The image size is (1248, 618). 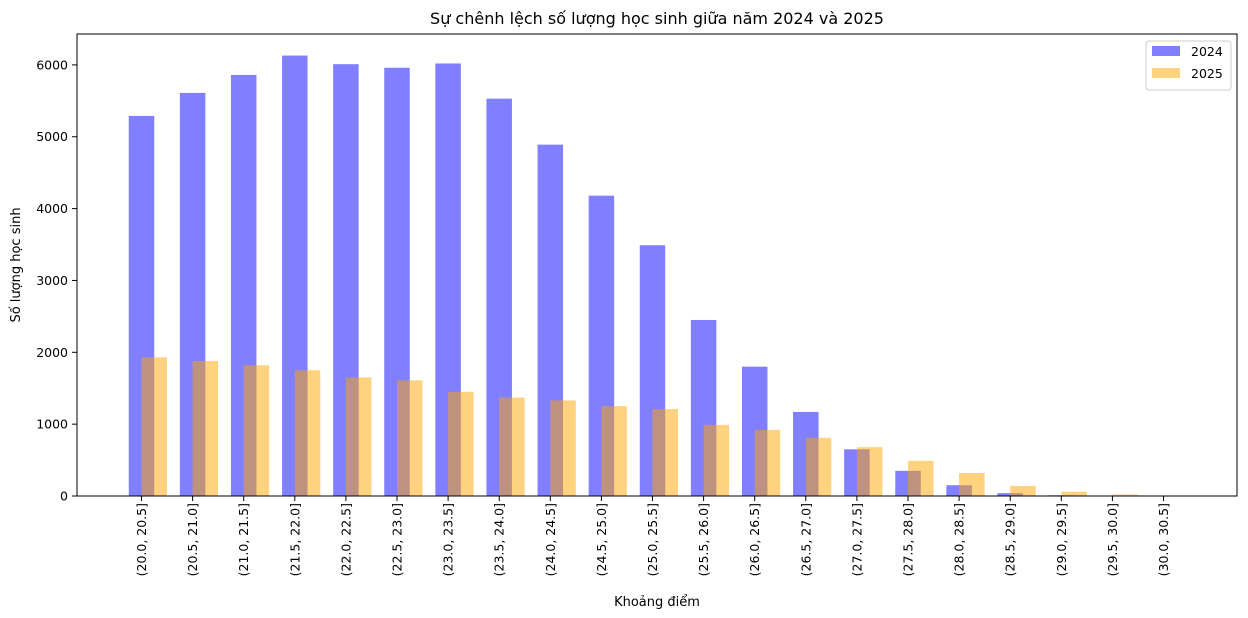 What do you see at coordinates (64, 496) in the screenshot?
I see `y-tick-label: 0` at bounding box center [64, 496].